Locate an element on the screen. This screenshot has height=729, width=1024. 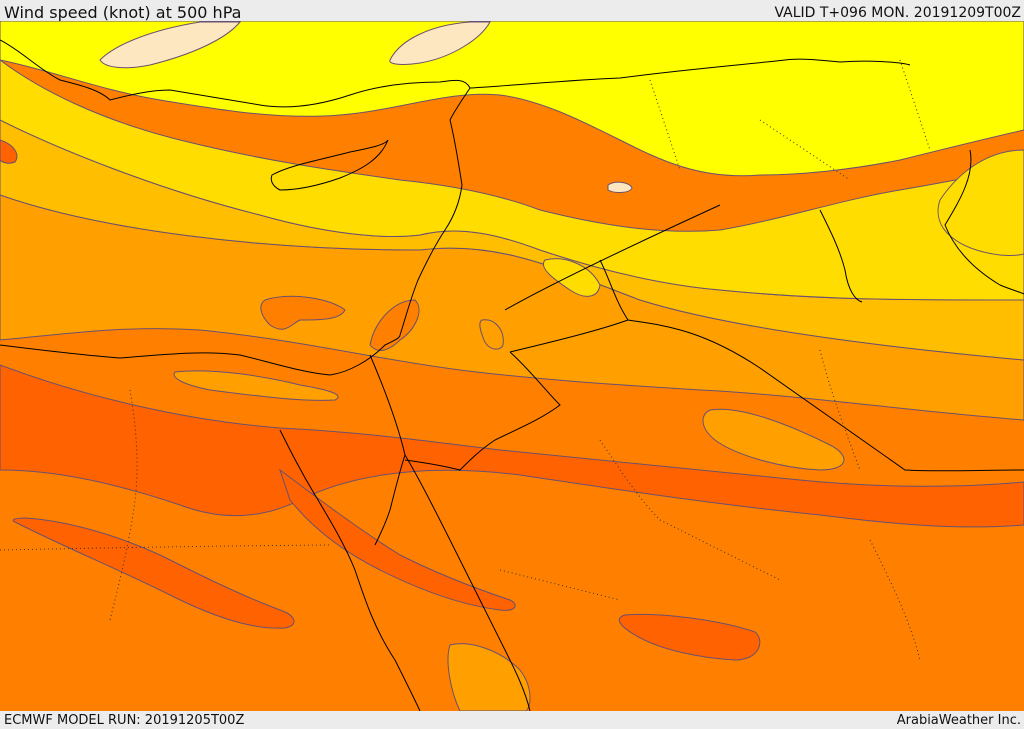
coast-arabia-redsea is located at coordinates (467, 582).